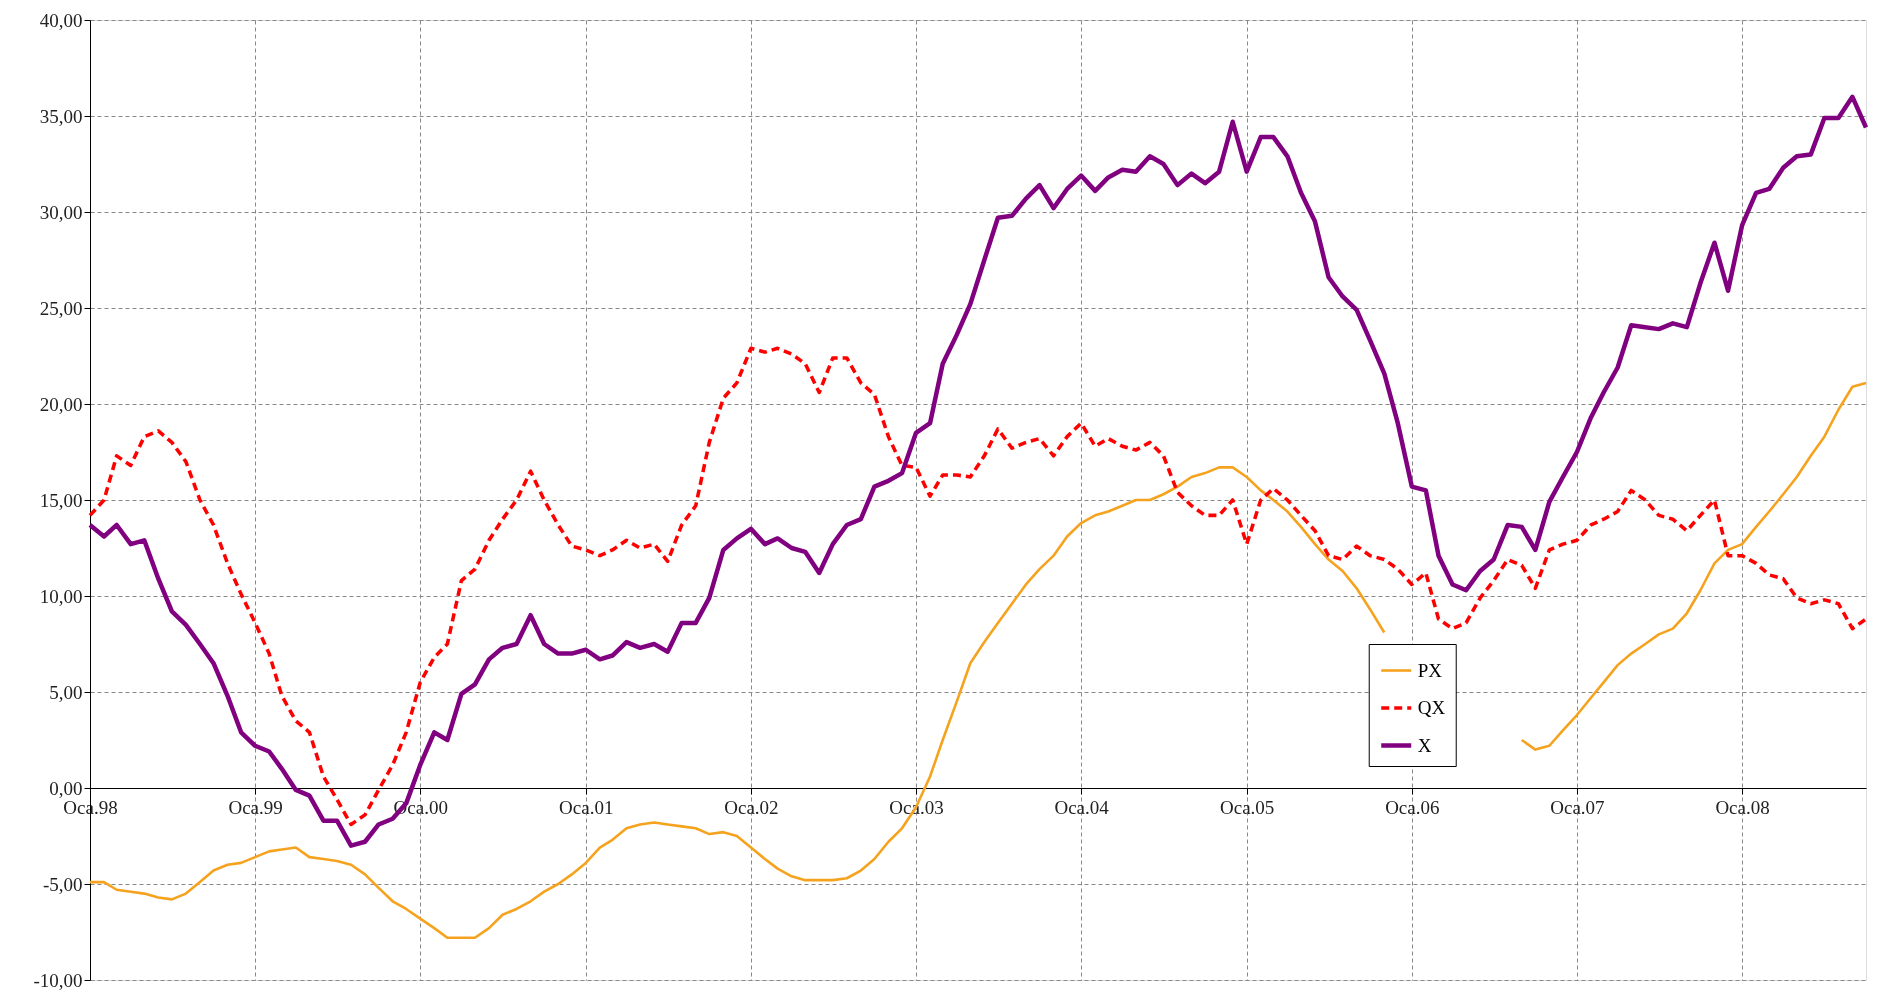 Image resolution: width=1880 pixels, height=994 pixels. I want to click on x-tick-label: Oca.99, so click(255, 807).